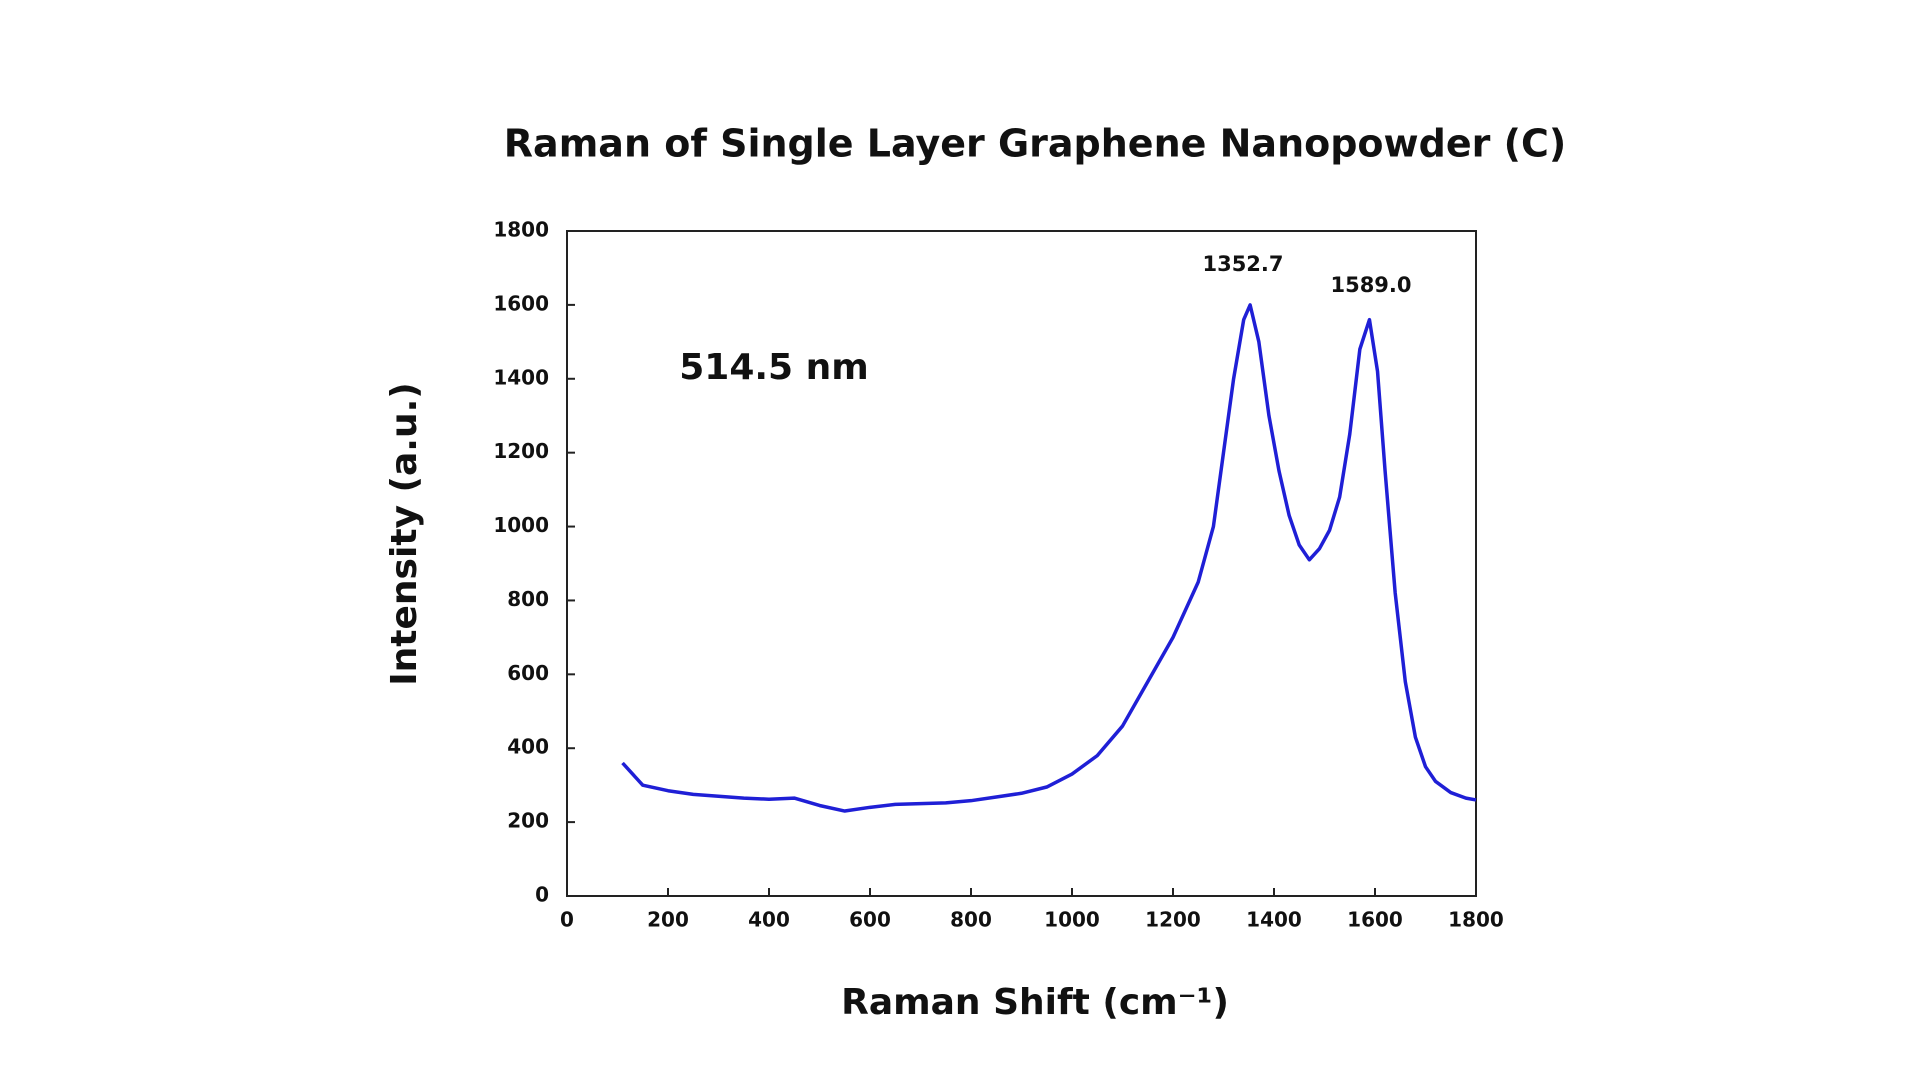 The width and height of the screenshot is (1920, 1080). Describe the element at coordinates (521, 451) in the screenshot. I see `y-tick-label: 1200` at that location.